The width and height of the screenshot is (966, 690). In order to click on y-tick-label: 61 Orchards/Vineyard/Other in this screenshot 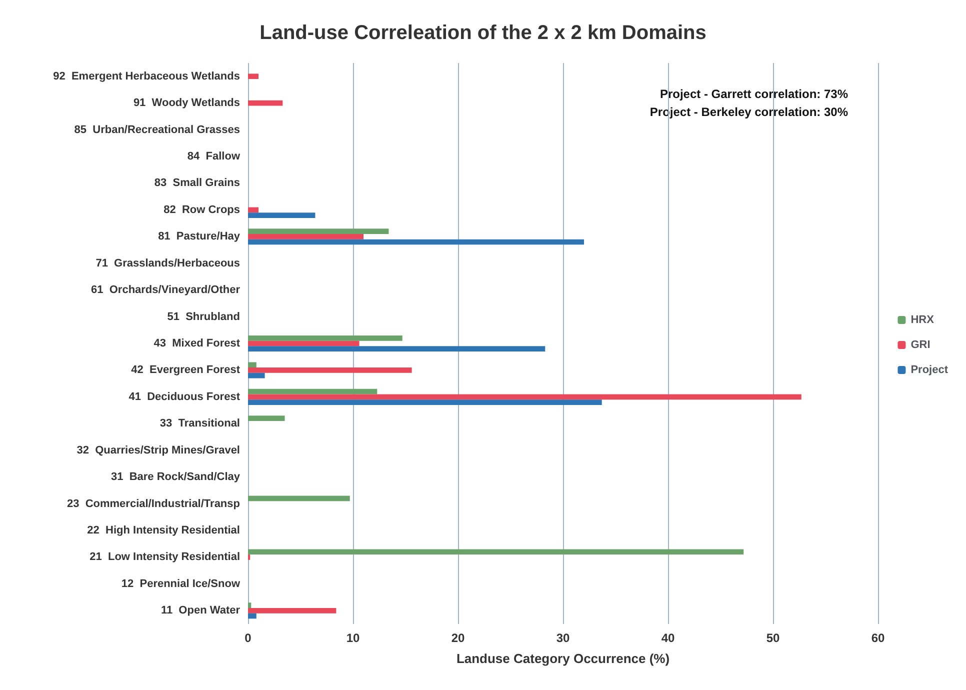, I will do `click(166, 290)`.